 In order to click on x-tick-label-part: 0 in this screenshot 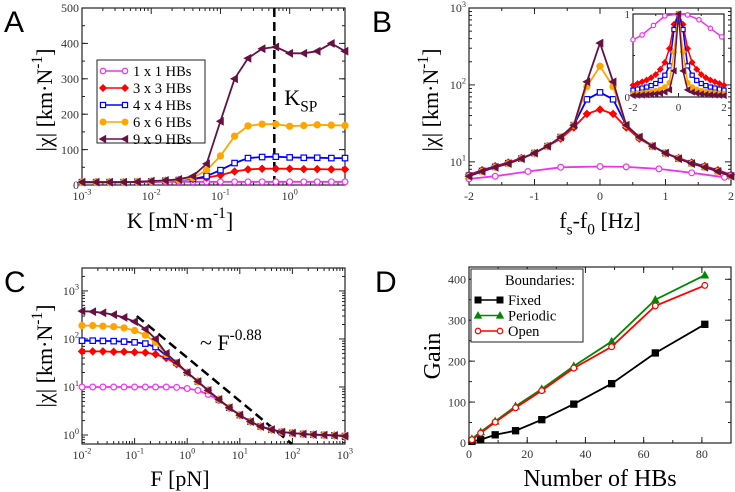, I will do `click(296, 192)`.